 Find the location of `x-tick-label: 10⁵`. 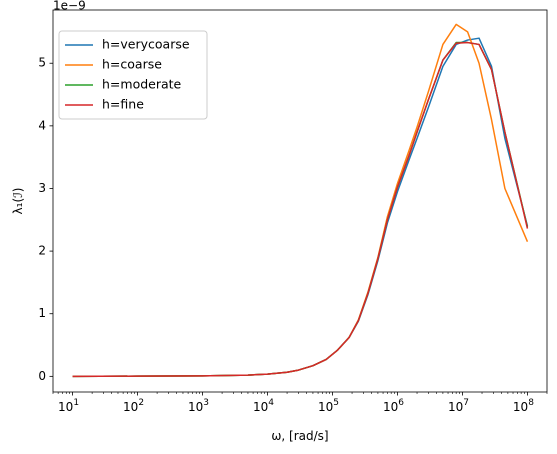

x-tick-label: 10⁵ is located at coordinates (328, 406).